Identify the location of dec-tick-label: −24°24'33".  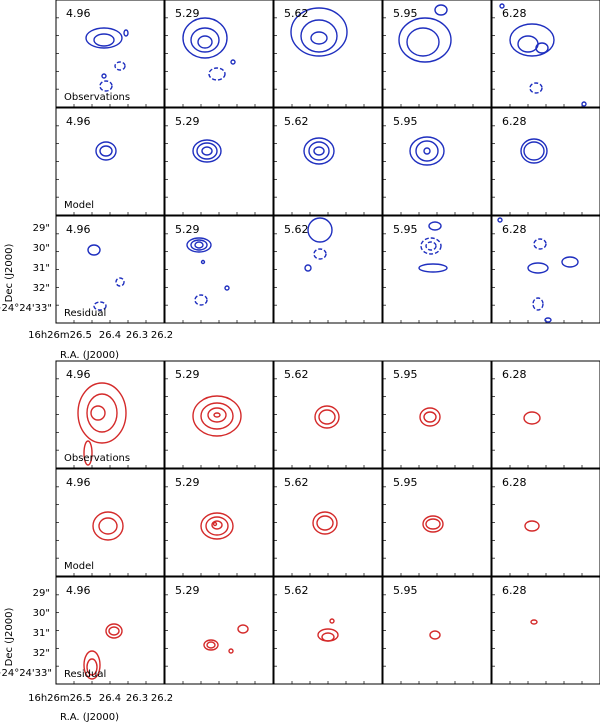
(26, 673).